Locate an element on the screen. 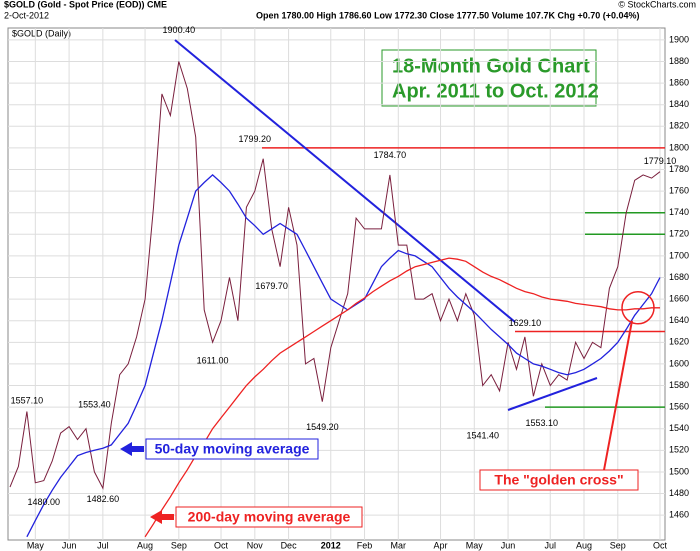 The image size is (700, 551). y-tick-label: 1580 is located at coordinates (679, 385).